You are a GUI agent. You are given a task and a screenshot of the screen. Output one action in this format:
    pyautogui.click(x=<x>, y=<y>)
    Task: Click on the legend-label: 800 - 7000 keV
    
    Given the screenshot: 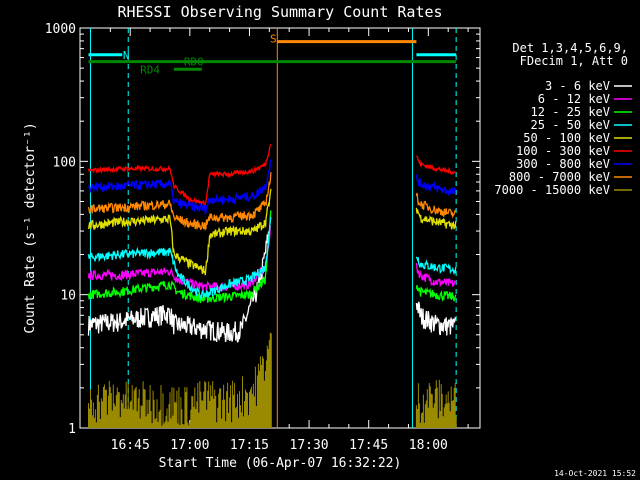 What is the action you would take?
    pyautogui.click(x=559, y=177)
    